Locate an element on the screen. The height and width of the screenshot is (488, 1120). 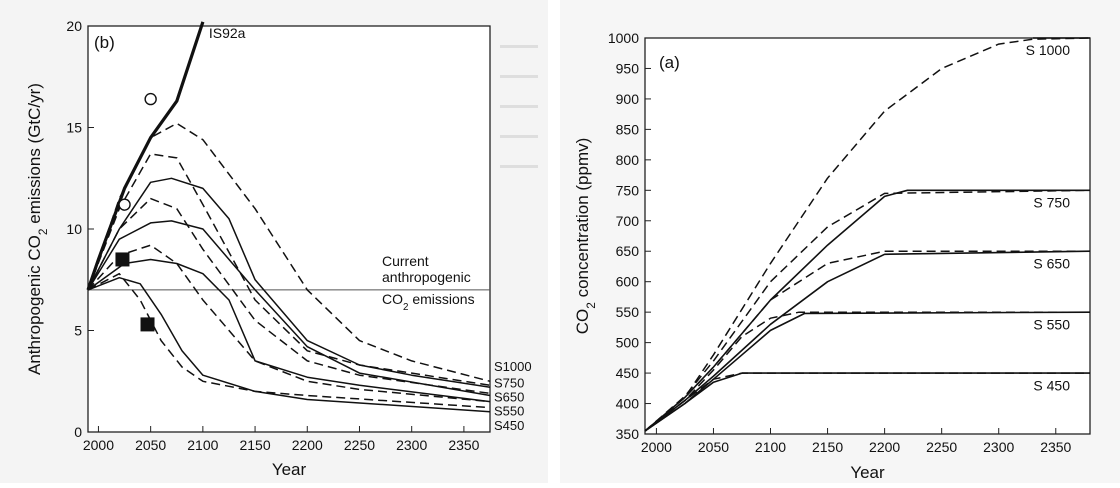
y-tick-label: 900 is located at coordinates (628, 99).